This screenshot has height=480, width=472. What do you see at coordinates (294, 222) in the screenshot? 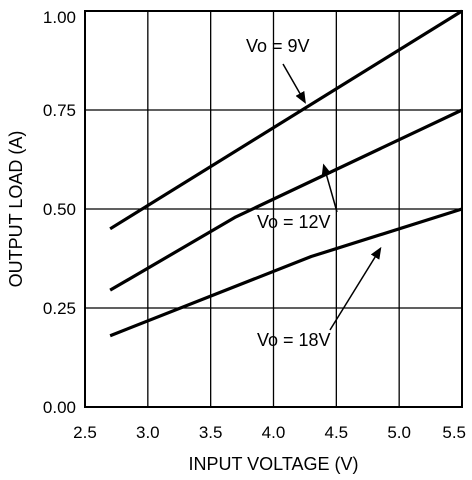
I see `series-annotation-label: Vo = 12V` at bounding box center [294, 222].